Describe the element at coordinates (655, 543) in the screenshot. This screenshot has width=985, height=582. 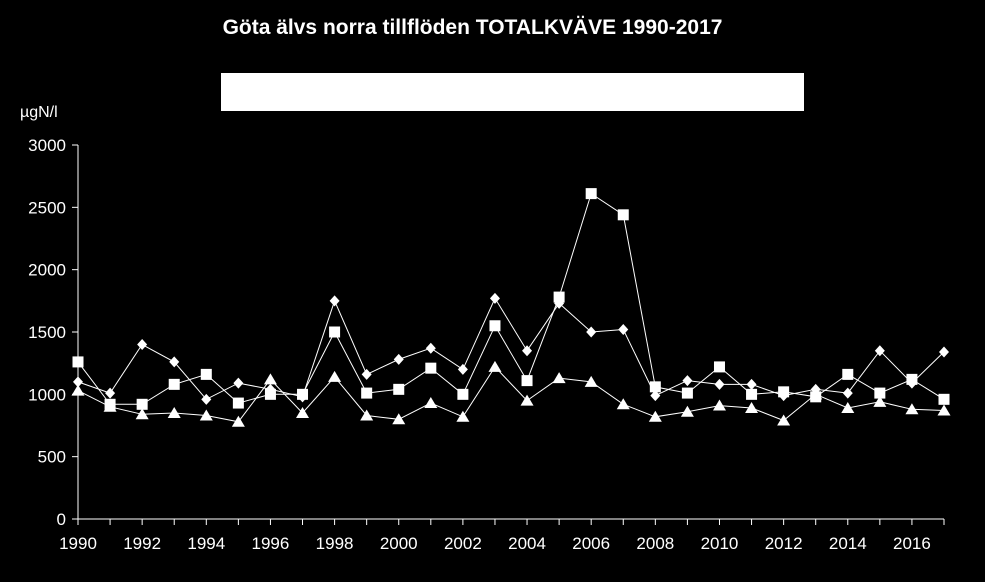
I see `x-tick-label: 2008` at that location.